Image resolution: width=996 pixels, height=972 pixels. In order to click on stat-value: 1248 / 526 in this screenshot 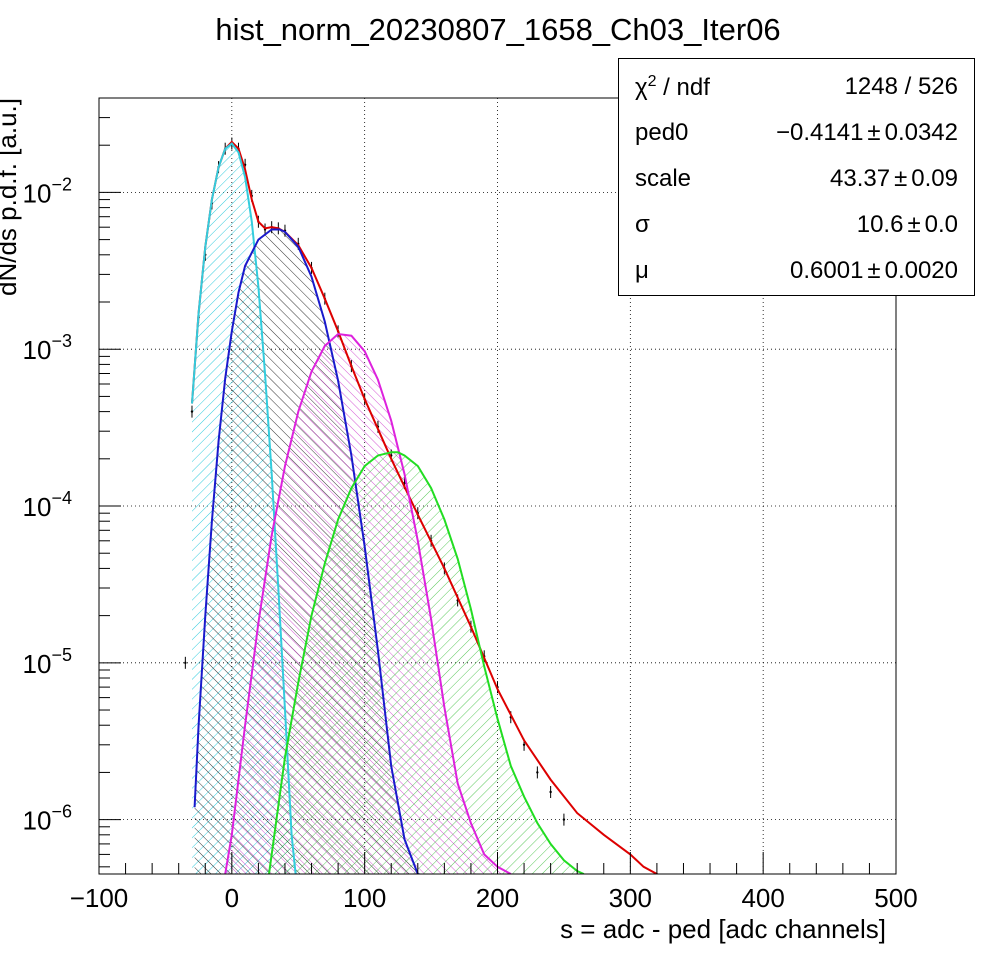, I will do `click(901, 87)`.